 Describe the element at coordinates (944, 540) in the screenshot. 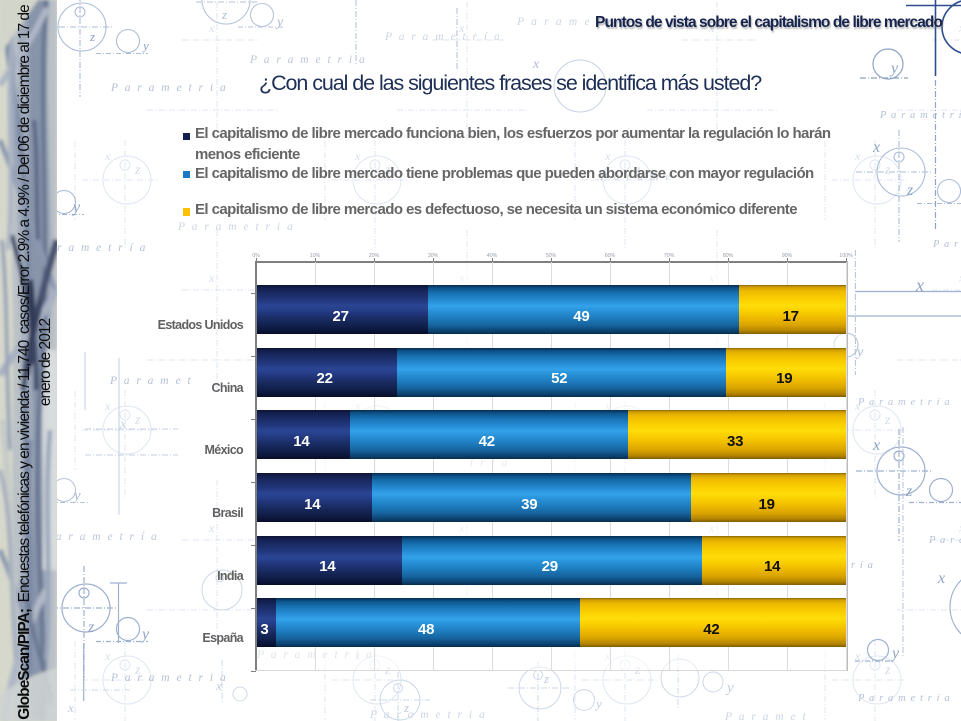

I see `svg-text: P a r a` at that location.